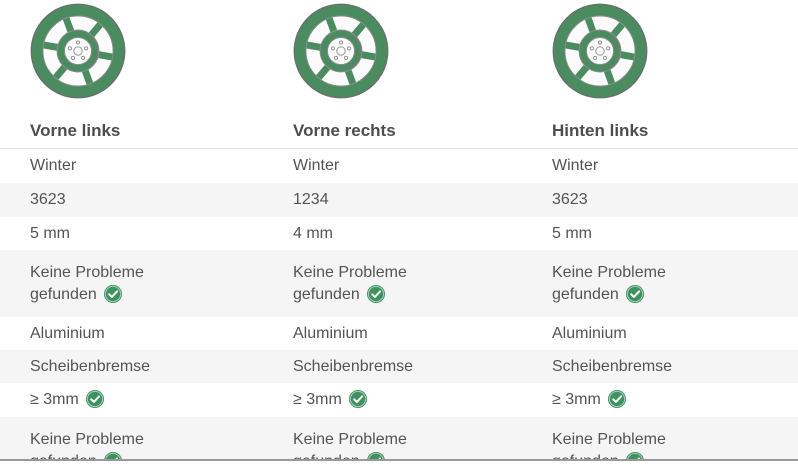 The width and height of the screenshot is (798, 466). What do you see at coordinates (131, 75) in the screenshot?
I see `column-header-front-left: Vorne links` at bounding box center [131, 75].